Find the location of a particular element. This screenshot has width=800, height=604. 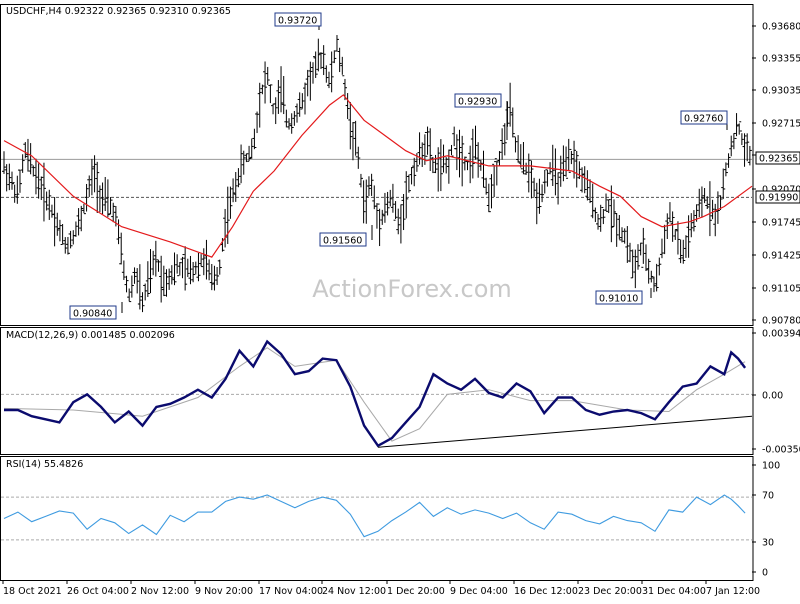

time-axis-label: 23 Dec 20:00 is located at coordinates (610, 591).